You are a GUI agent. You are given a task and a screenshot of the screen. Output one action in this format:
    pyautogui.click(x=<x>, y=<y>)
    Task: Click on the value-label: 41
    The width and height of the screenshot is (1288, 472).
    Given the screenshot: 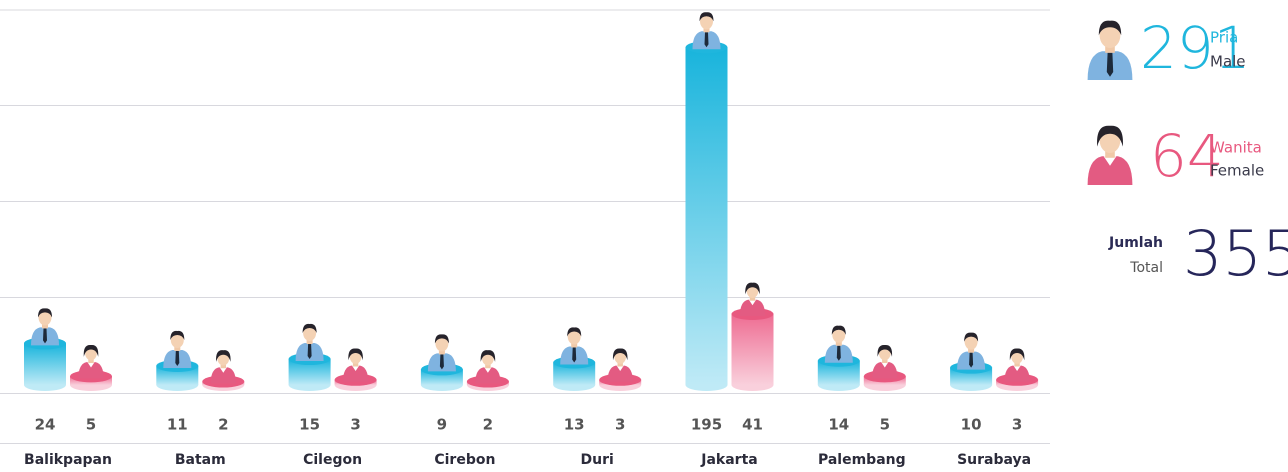 What is the action you would take?
    pyautogui.click(x=752, y=425)
    